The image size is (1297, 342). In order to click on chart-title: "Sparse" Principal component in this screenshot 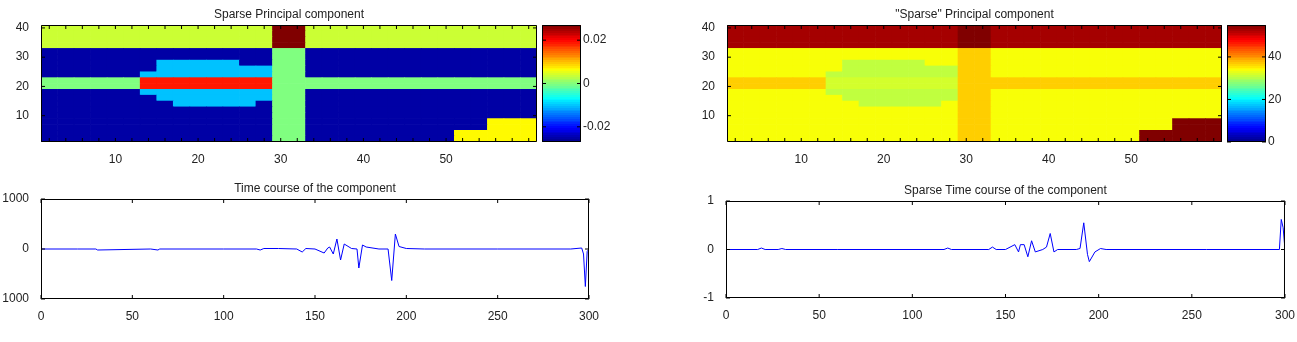, I will do `click(975, 14)`.